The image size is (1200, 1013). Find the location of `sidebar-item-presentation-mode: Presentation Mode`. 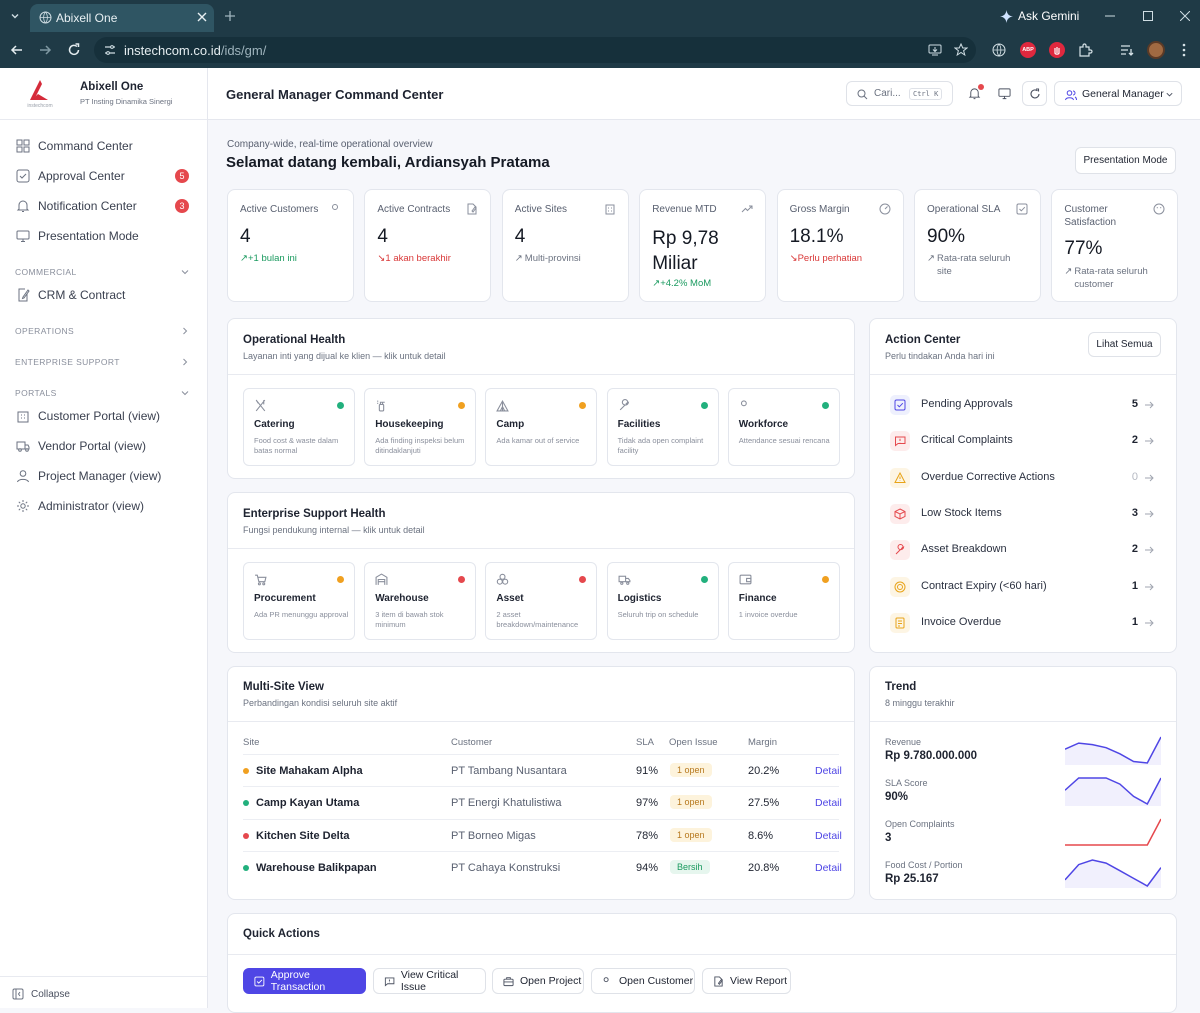

sidebar-item-presentation-mode: Presentation Mode is located at coordinates (106, 236).